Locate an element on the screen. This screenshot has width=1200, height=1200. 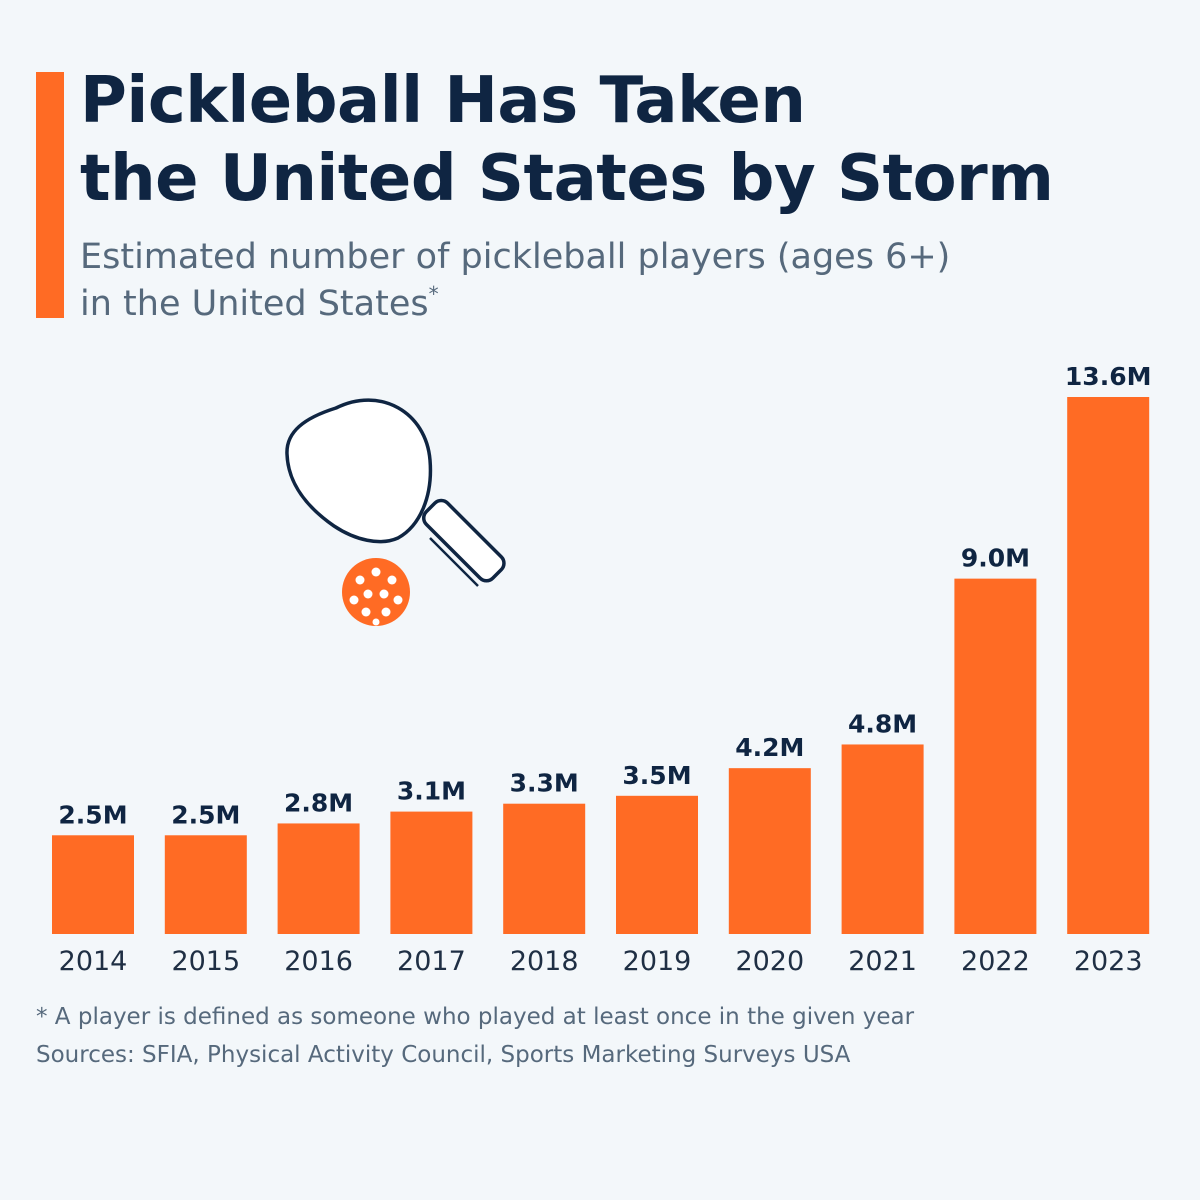
bar-2015 is located at coordinates (205, 884).